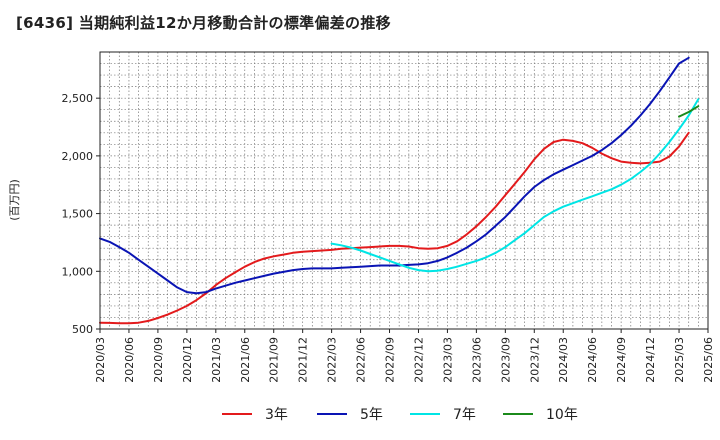 The height and width of the screenshot is (440, 720). I want to click on legend-label: 7年, so click(464, 415).